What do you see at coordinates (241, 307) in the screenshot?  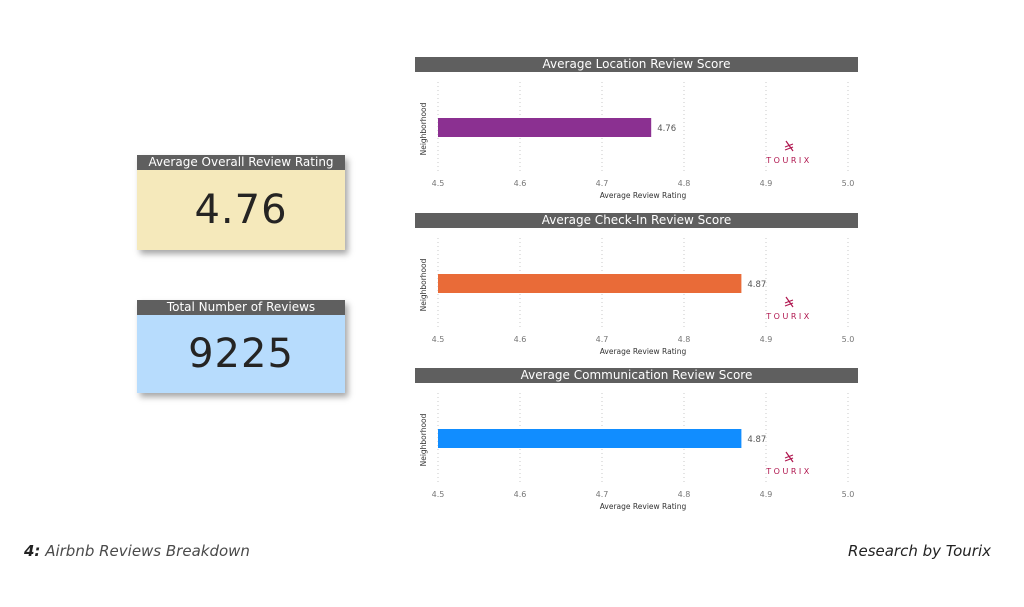 I see `kpi-title: Total Number of Reviews` at bounding box center [241, 307].